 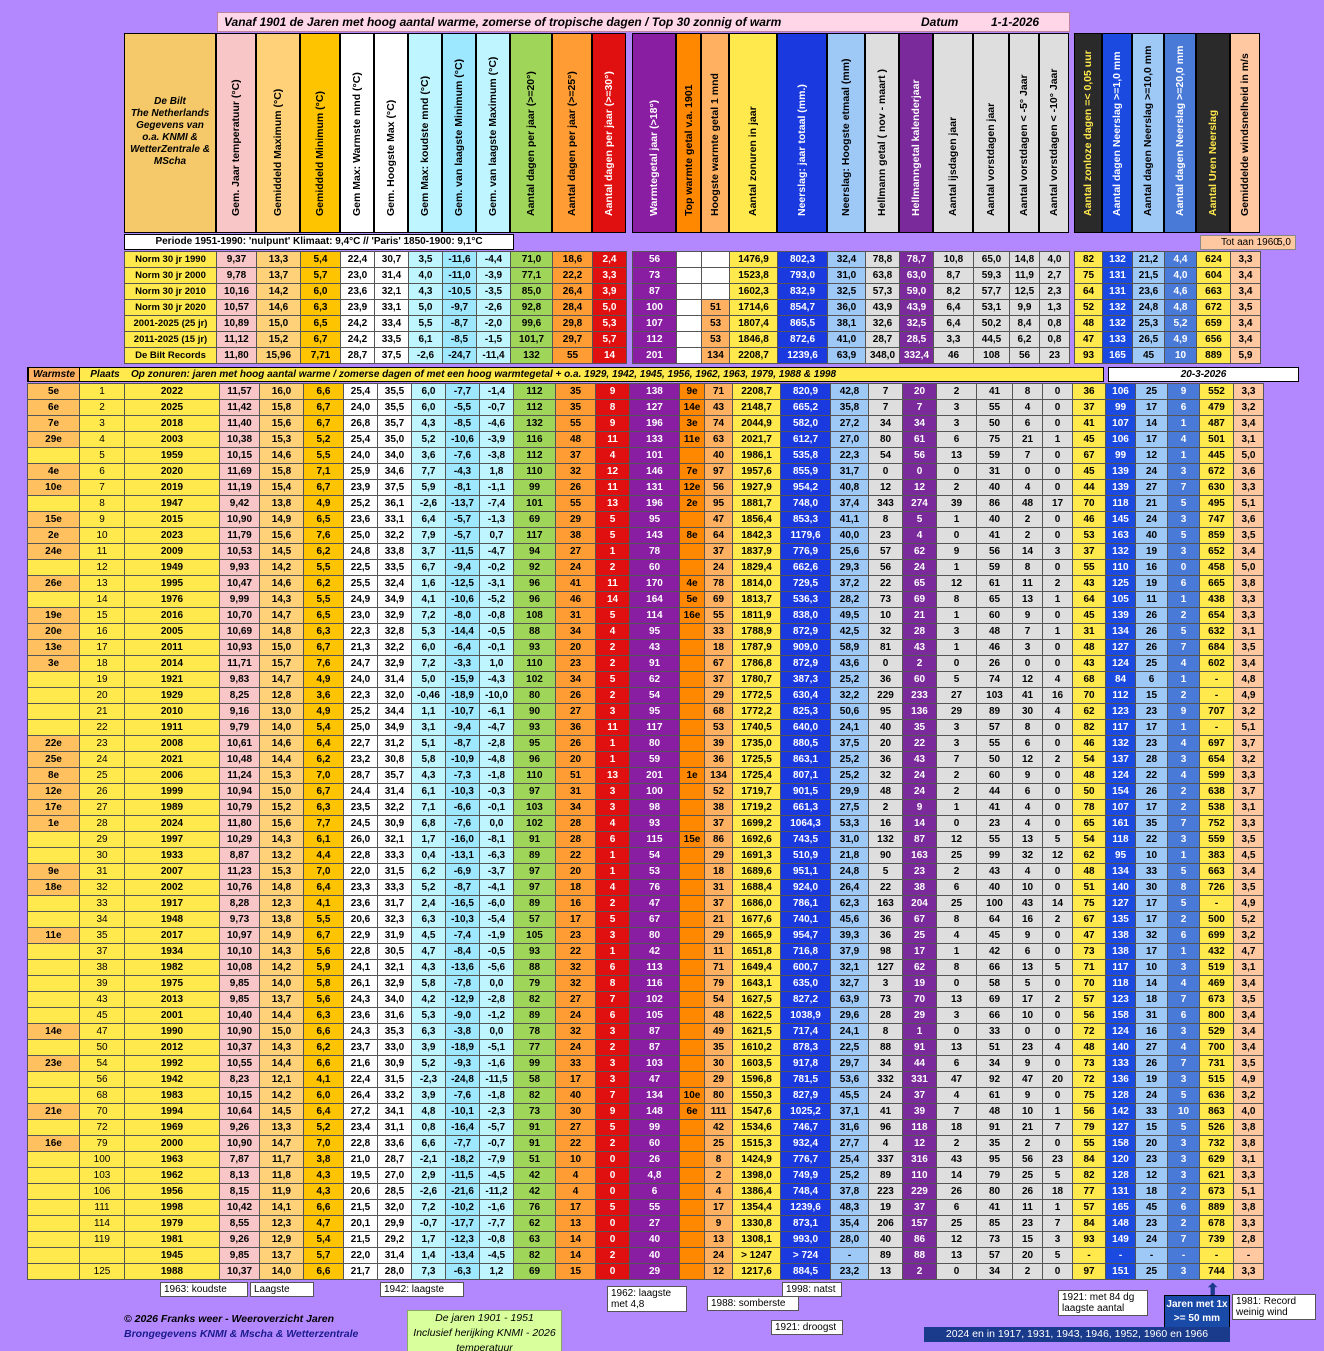 What do you see at coordinates (459, 307) in the screenshot?
I see `norm-cell: -9,7` at bounding box center [459, 307].